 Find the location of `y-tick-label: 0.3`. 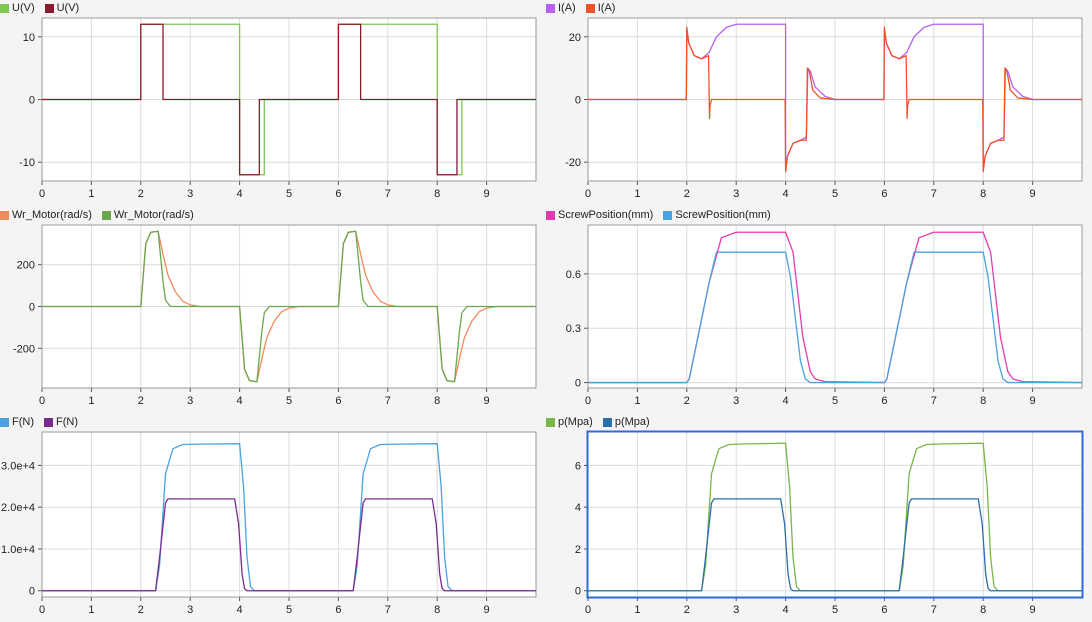

y-tick-label: 0.3 is located at coordinates (573, 329).